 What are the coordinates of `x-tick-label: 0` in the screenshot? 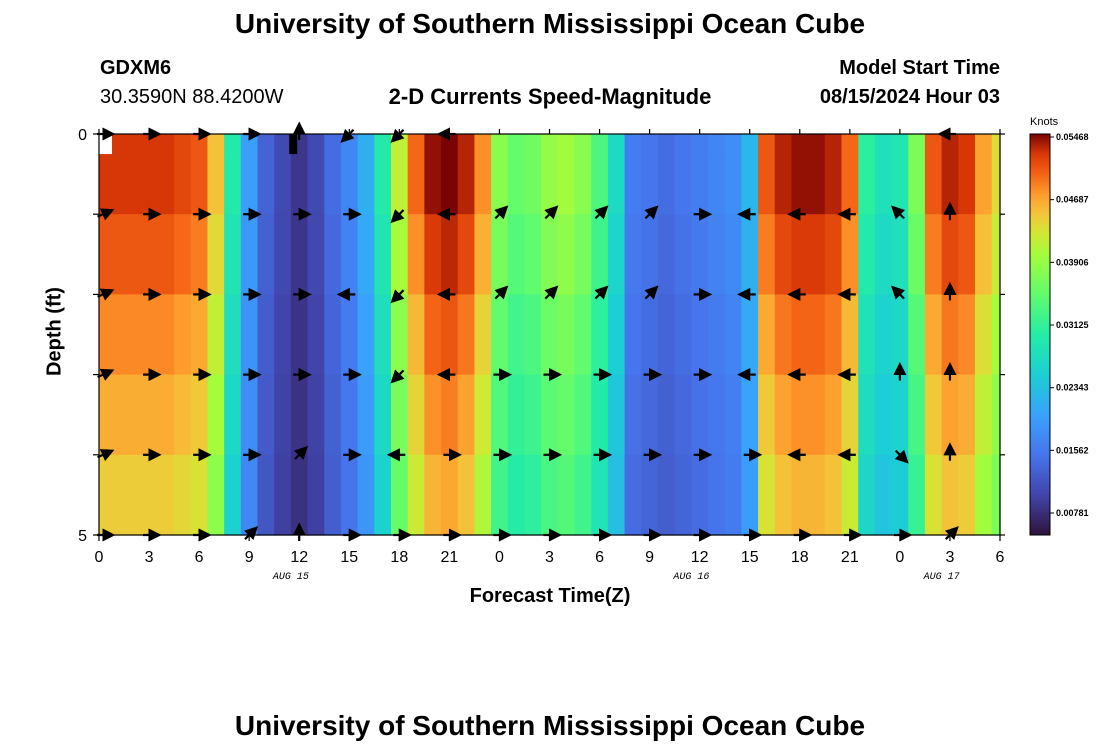 It's located at (899, 557).